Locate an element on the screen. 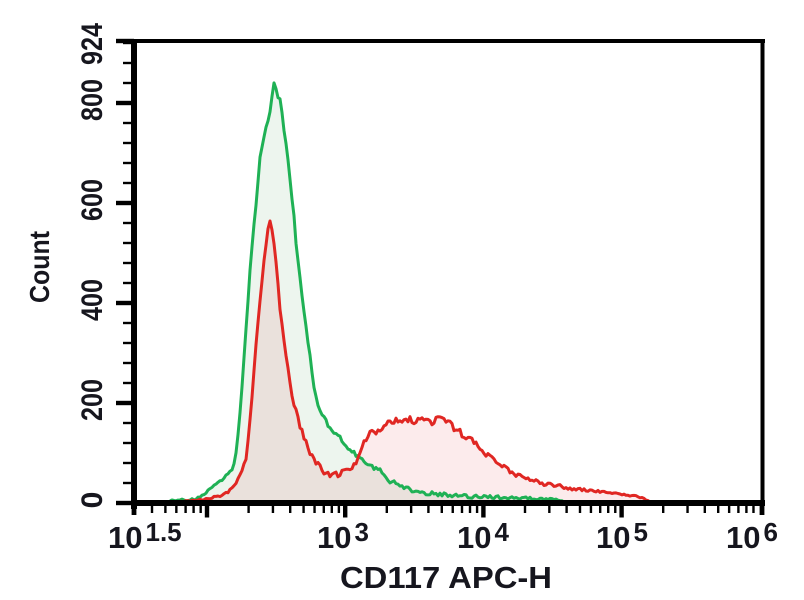  svg-text: 924 is located at coordinates (92, 44).